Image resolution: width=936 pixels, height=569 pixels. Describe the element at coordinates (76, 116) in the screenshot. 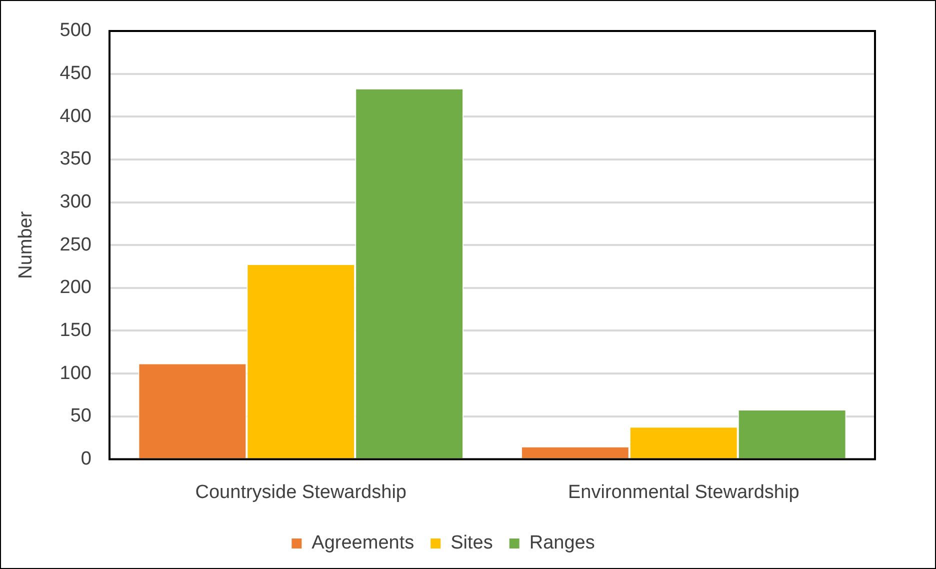

I see `y-tick-label: 400` at that location.